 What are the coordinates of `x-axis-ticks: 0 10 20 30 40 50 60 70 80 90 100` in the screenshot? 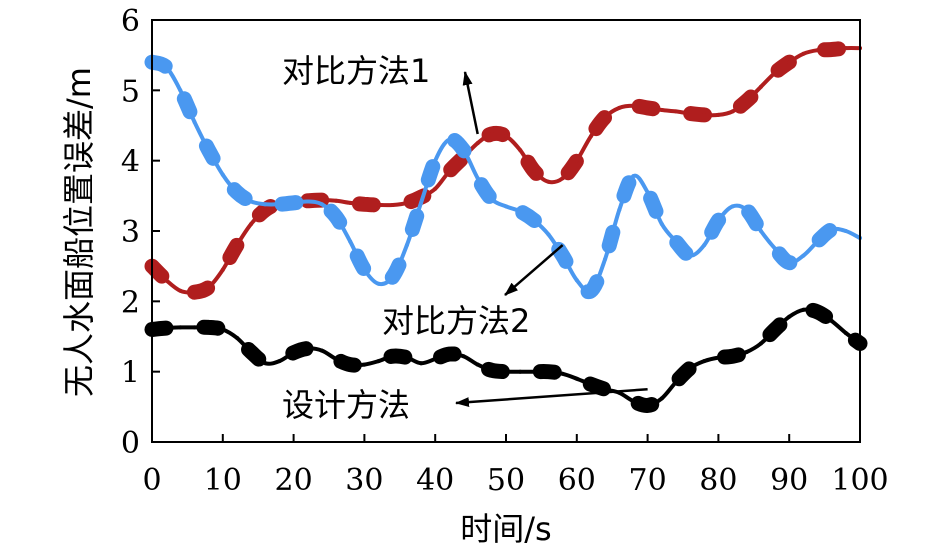 It's located at (515, 466).